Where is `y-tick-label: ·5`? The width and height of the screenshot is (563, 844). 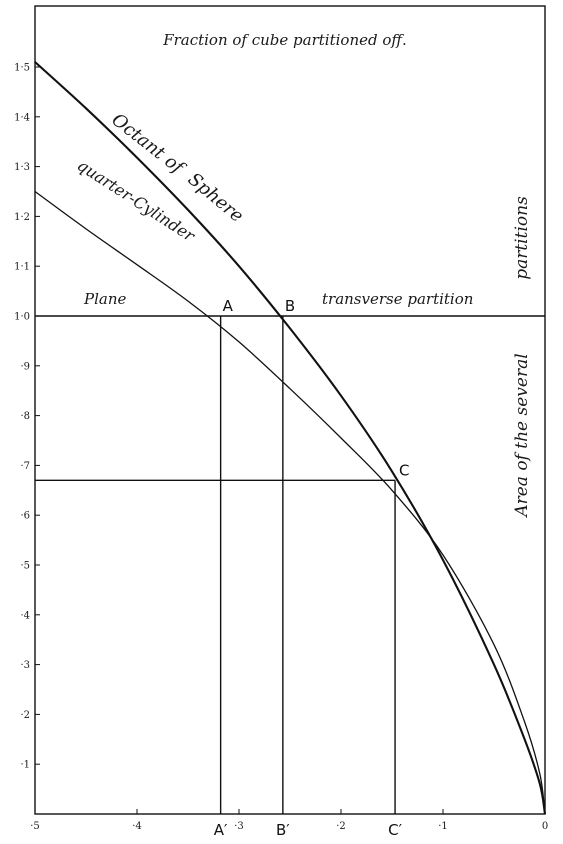 y-tick-label: ·5 is located at coordinates (25, 566).